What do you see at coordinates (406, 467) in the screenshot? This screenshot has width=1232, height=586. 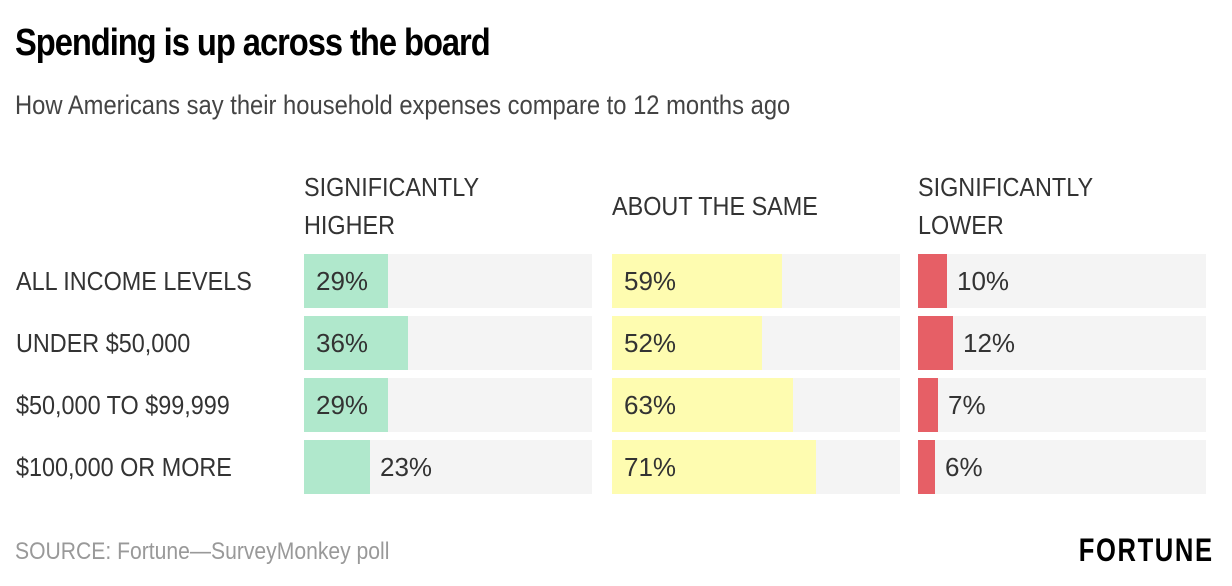 I see `data-label: 23%` at bounding box center [406, 467].